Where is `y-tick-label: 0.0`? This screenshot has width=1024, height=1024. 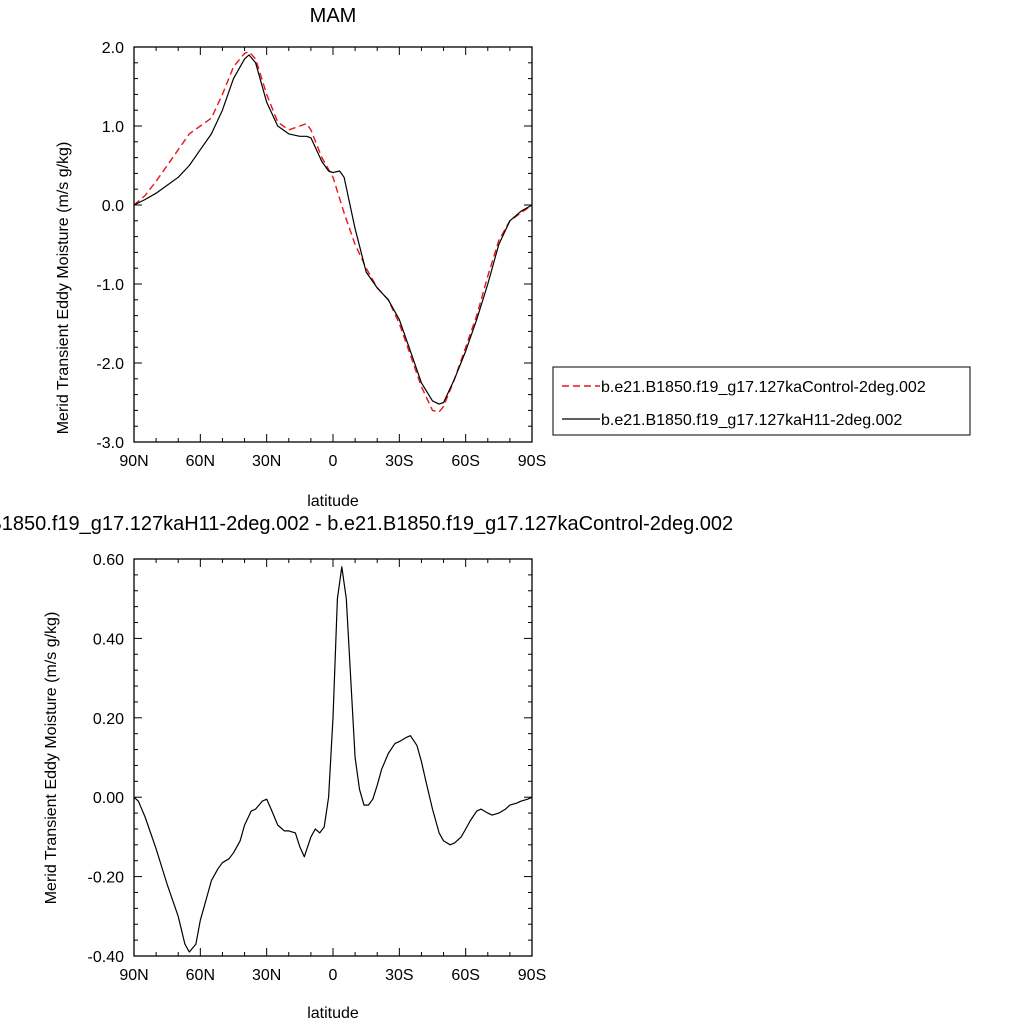 y-tick-label: 0.0 is located at coordinates (113, 206).